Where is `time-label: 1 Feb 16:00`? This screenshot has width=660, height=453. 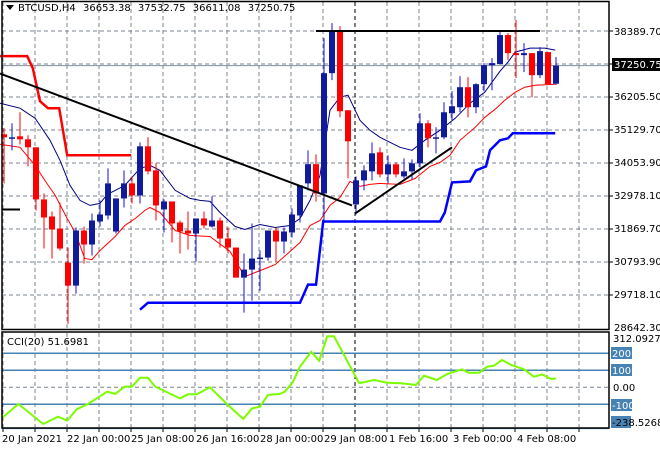 time-label: 1 Feb 16:00 is located at coordinates (418, 439).